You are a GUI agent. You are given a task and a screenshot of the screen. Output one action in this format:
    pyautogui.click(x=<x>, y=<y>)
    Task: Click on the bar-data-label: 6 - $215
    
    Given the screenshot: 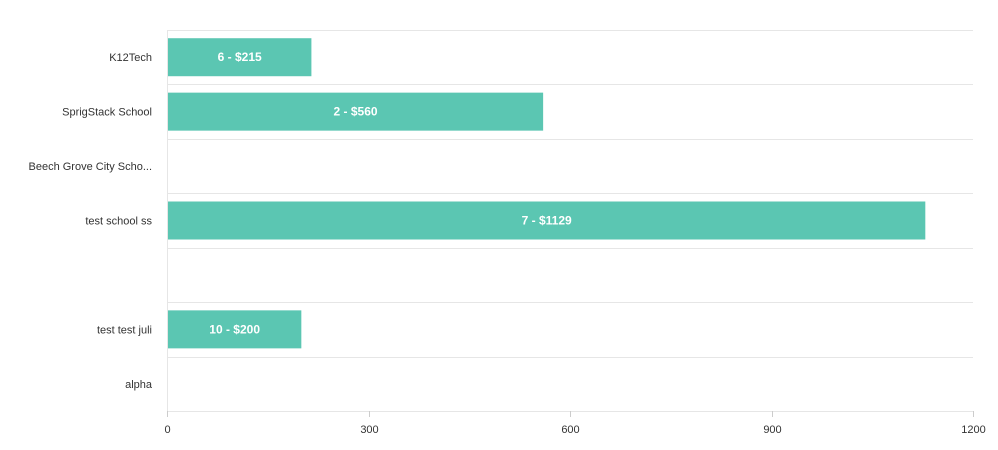 What is the action you would take?
    pyautogui.click(x=240, y=57)
    